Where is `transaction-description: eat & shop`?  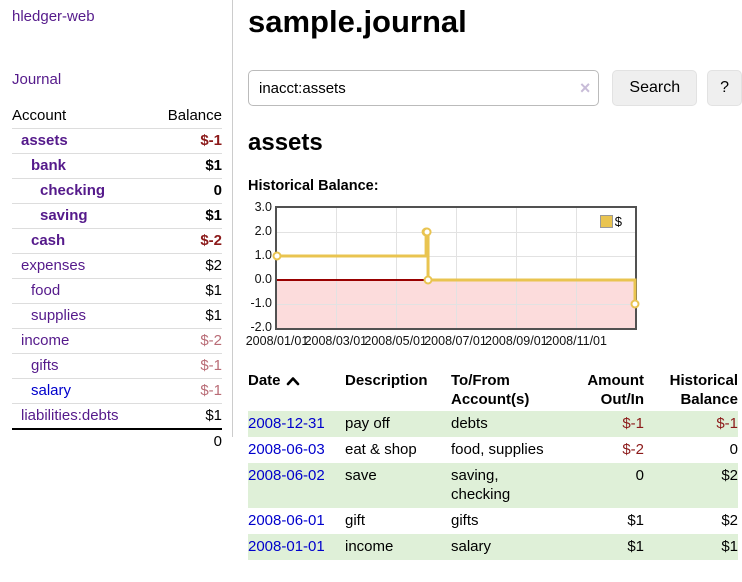
transaction-description: eat & shop is located at coordinates (381, 449).